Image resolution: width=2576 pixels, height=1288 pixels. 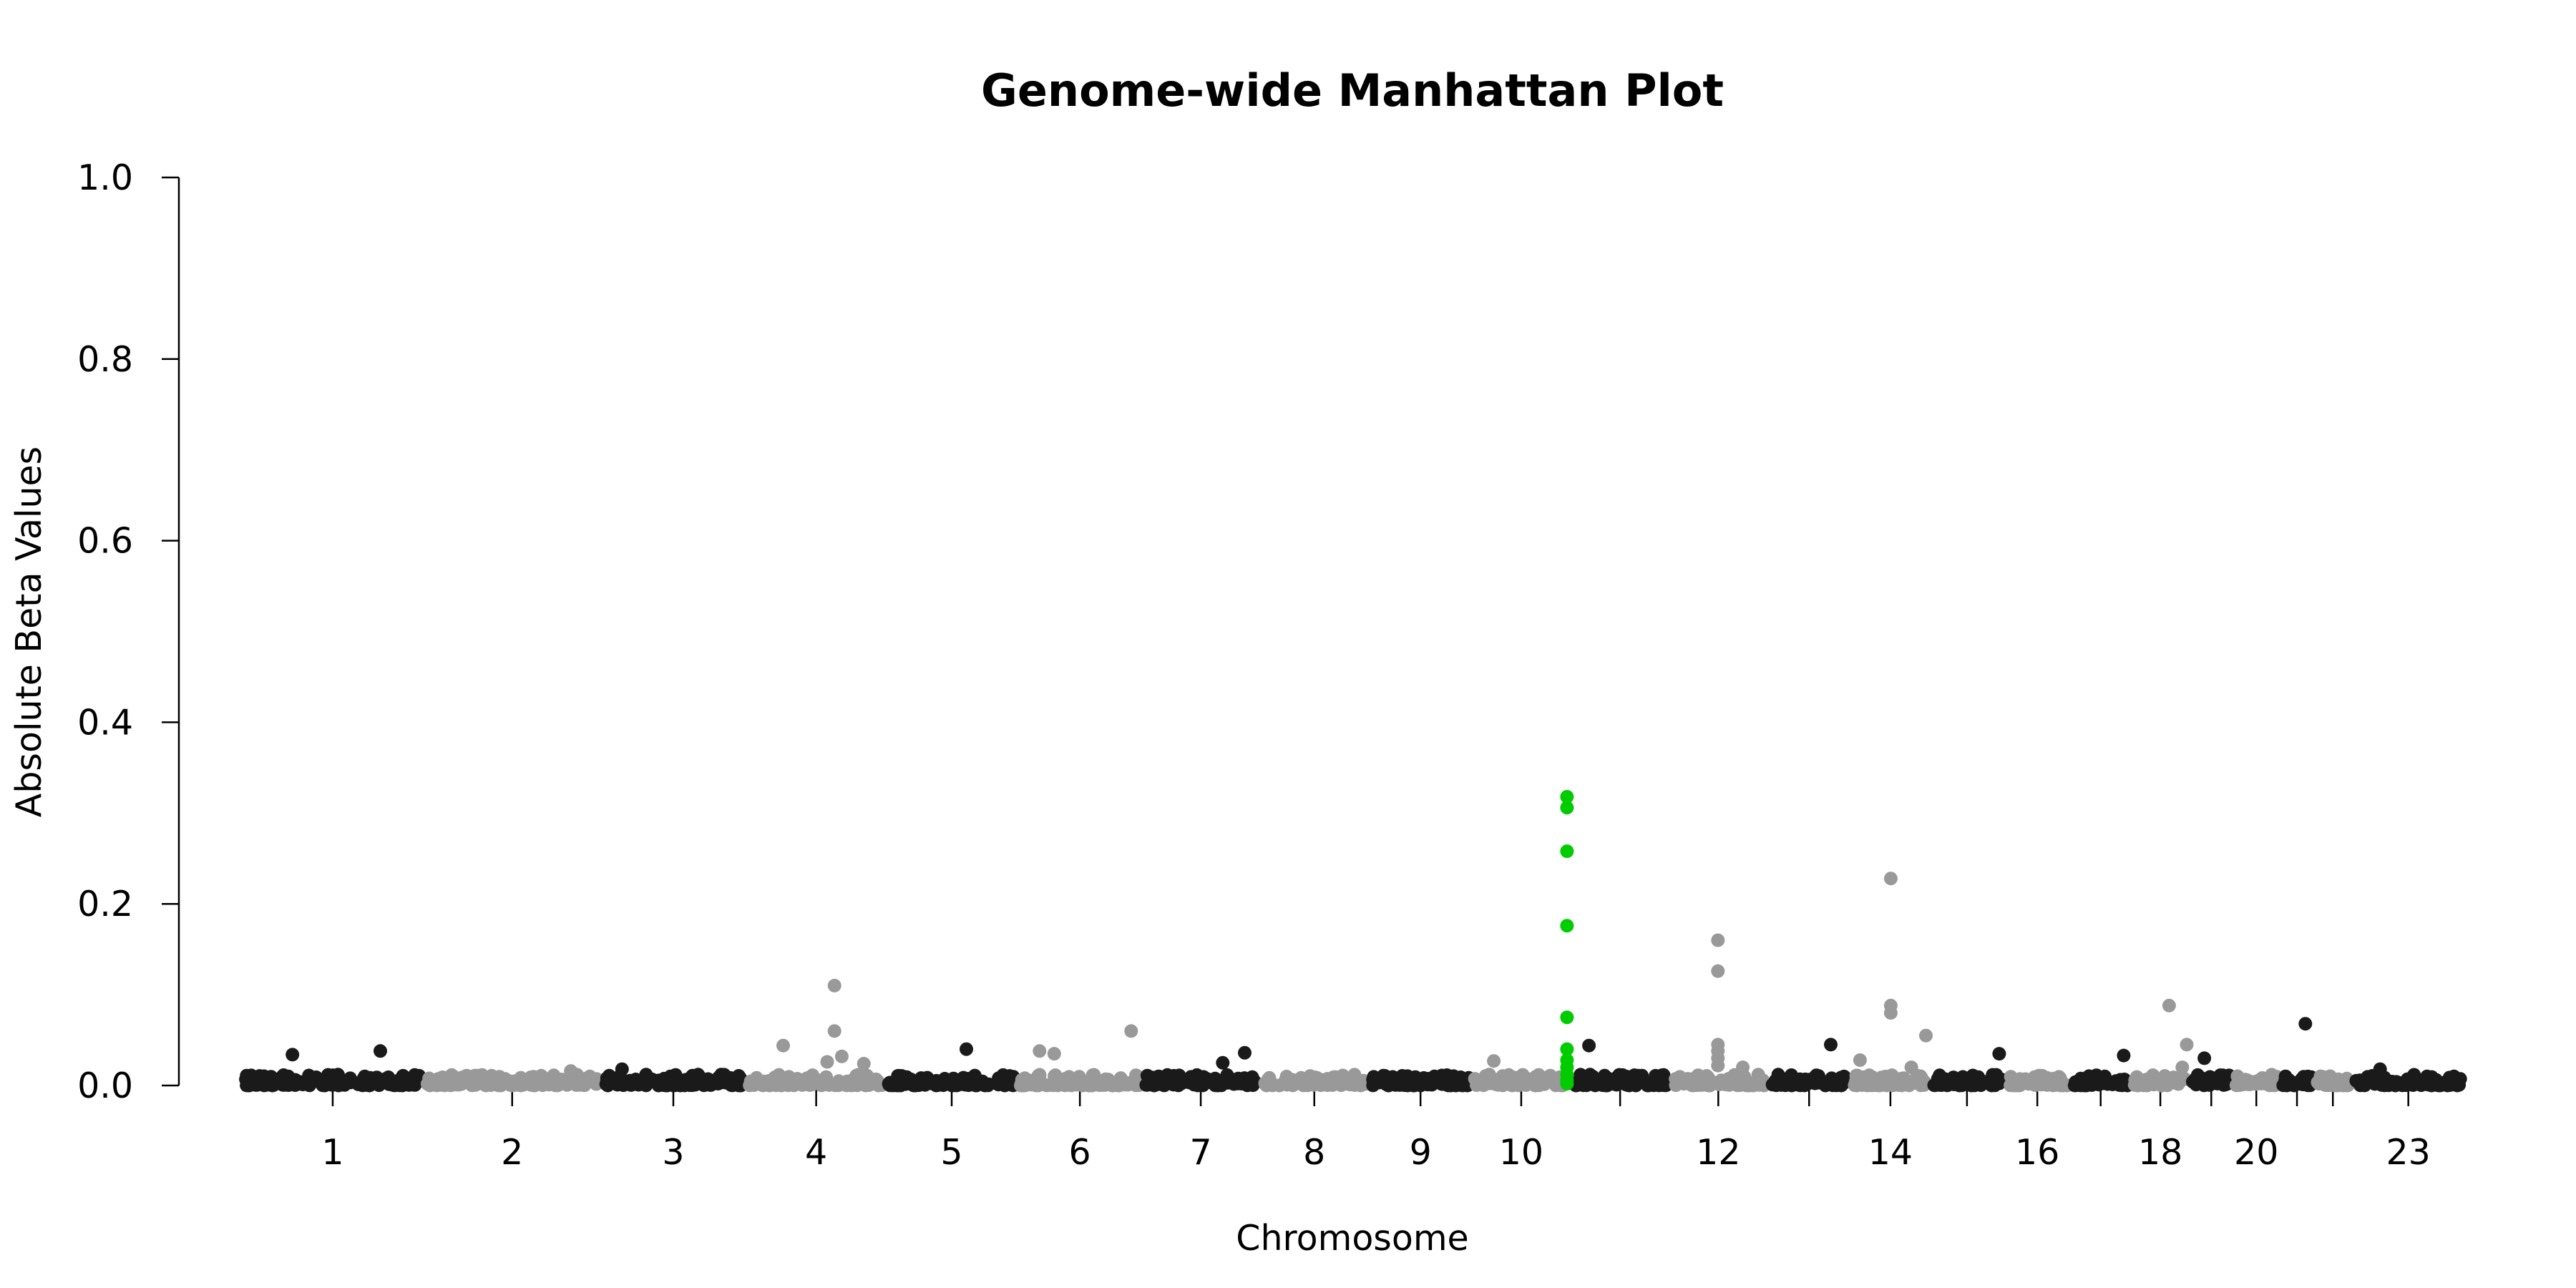 I want to click on chromosome-4-points, so click(x=816, y=1080).